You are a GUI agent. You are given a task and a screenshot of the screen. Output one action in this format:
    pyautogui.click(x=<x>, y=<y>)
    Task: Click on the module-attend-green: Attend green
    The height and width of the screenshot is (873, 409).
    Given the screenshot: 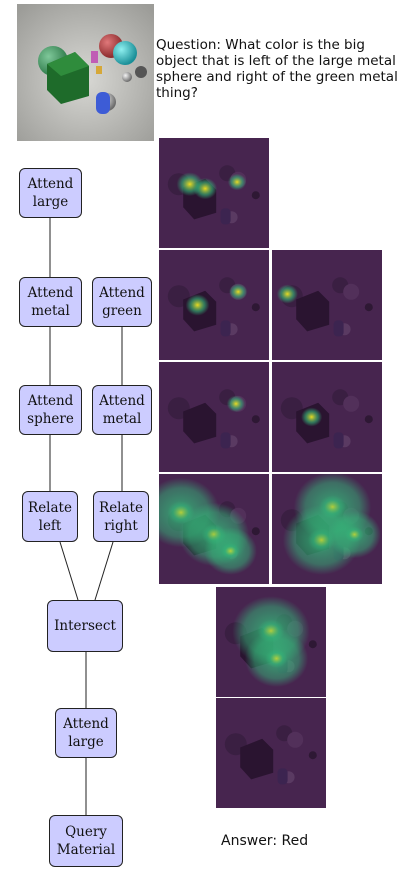 What is the action you would take?
    pyautogui.click(x=122, y=302)
    